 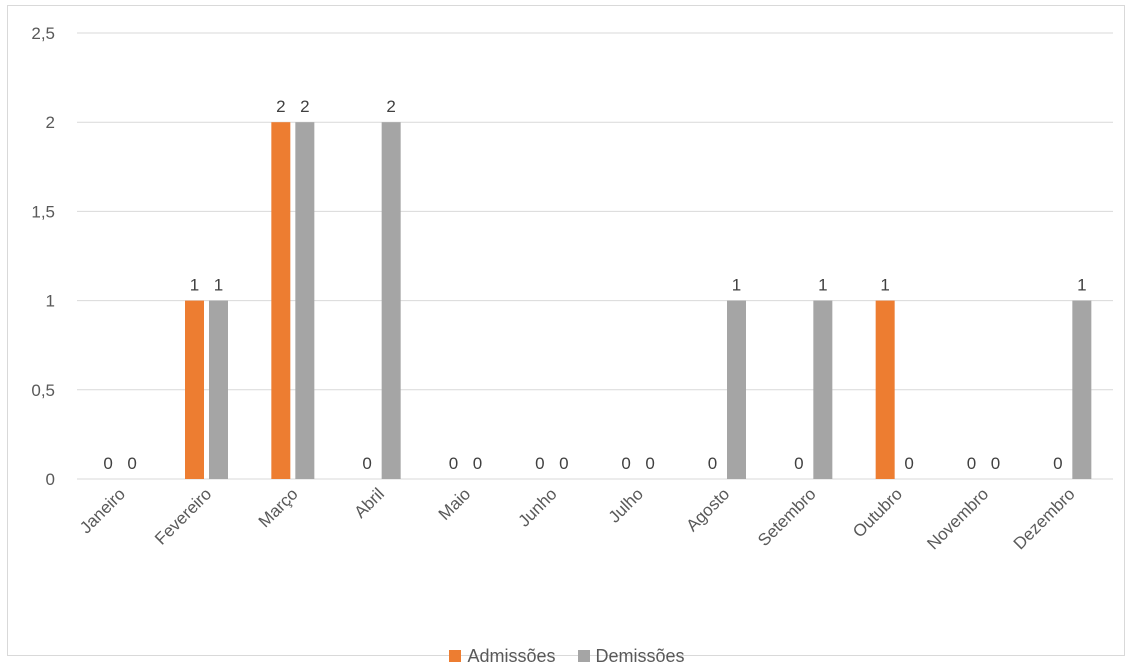 I want to click on y-tick-label: 2,5, so click(x=43, y=33).